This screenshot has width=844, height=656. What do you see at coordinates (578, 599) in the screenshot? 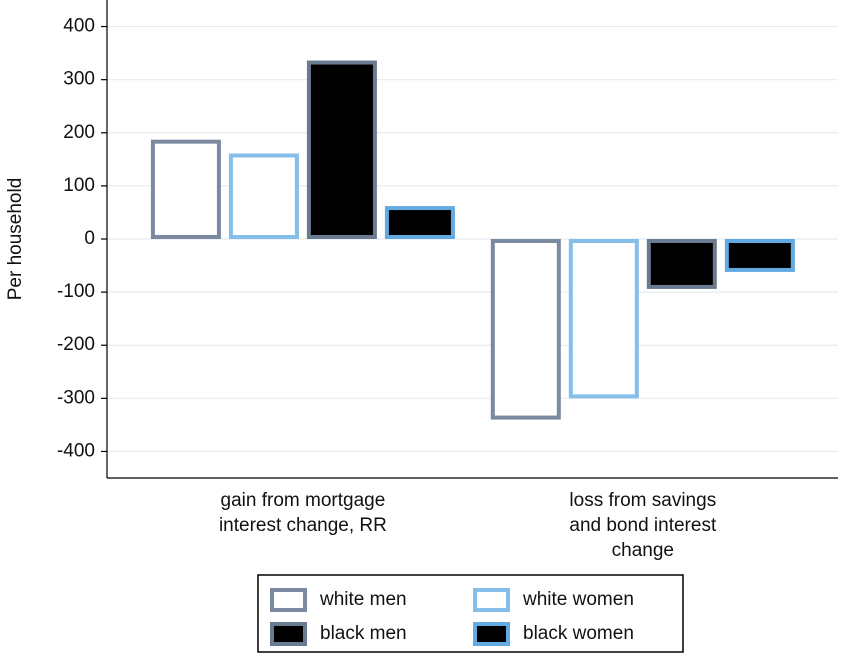
I see `legend-label: white women` at bounding box center [578, 599].